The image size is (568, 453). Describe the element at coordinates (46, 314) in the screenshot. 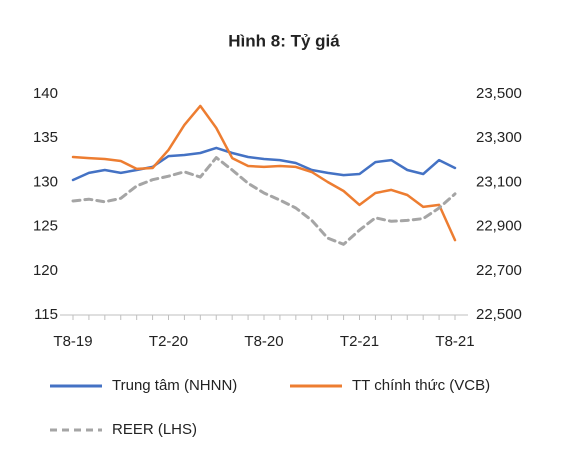

I see `y-tick-label: 115` at that location.